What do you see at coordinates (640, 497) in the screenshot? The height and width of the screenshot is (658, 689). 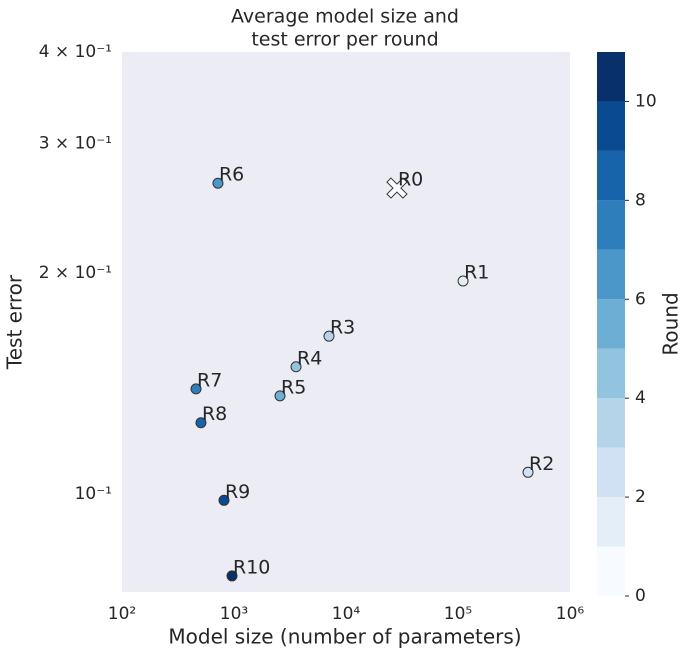 I see `colorbar-tick-label: 2` at bounding box center [640, 497].